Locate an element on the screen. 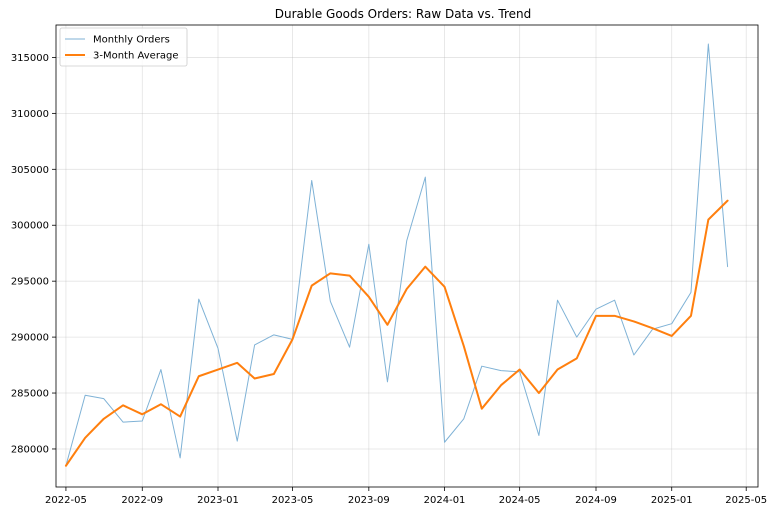 Image resolution: width=768 pixels, height=513 pixels. chart-title: Durable Goods Orders: Raw Data vs. Trend is located at coordinates (403, 14).